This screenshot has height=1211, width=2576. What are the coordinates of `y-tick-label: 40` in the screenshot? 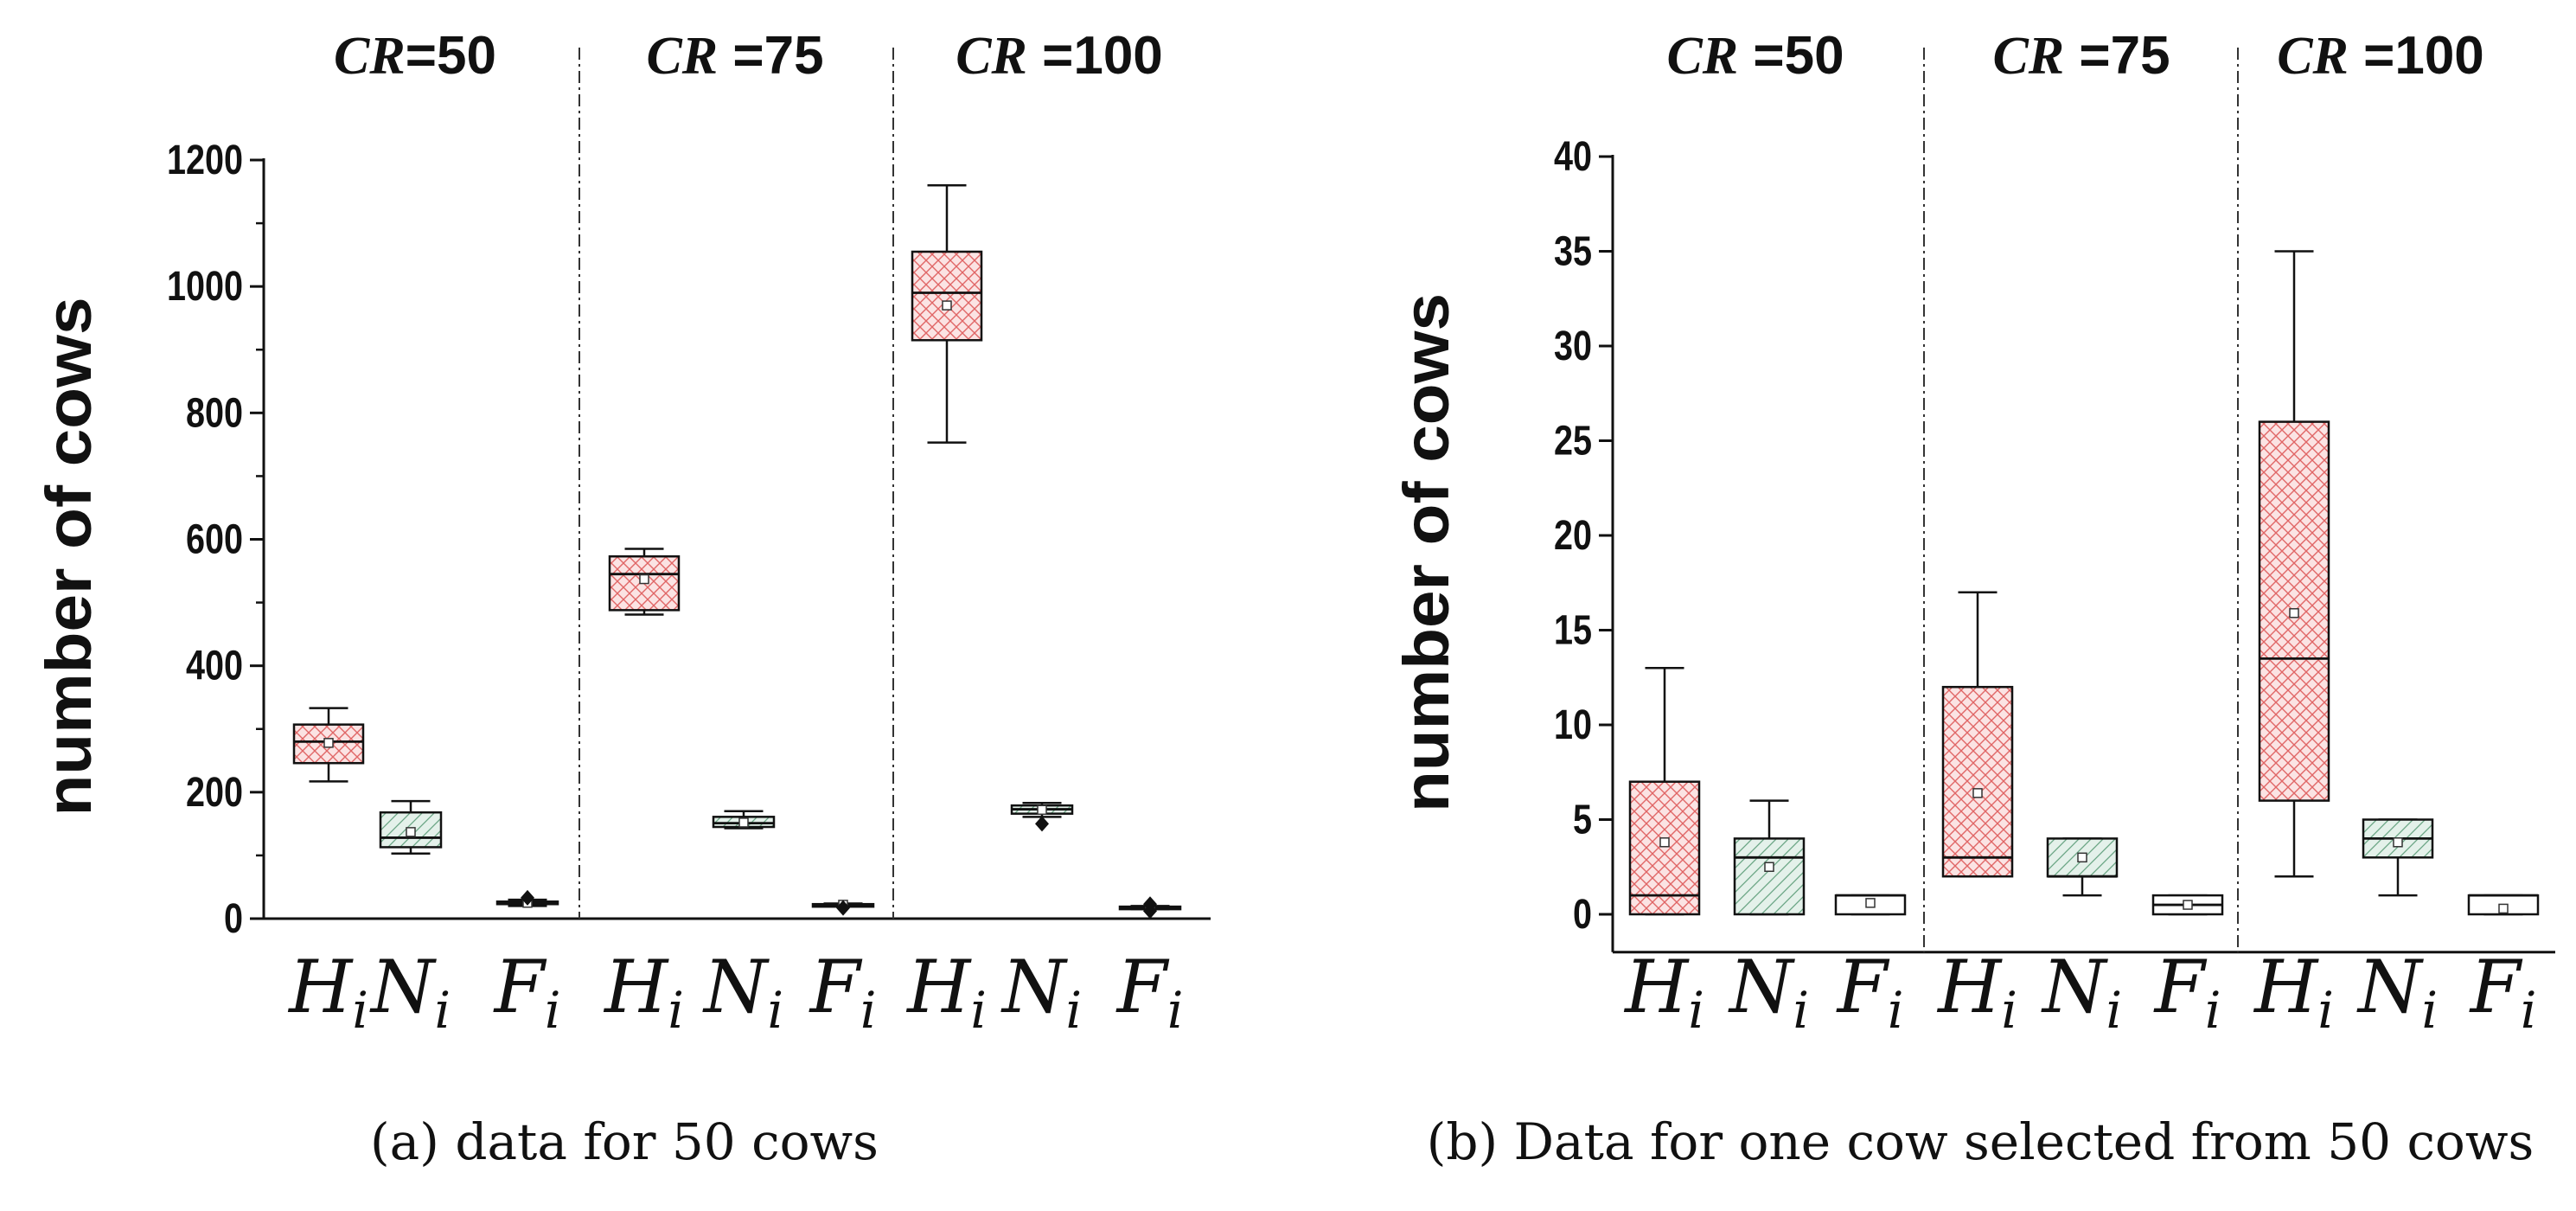 It's located at (1573, 157).